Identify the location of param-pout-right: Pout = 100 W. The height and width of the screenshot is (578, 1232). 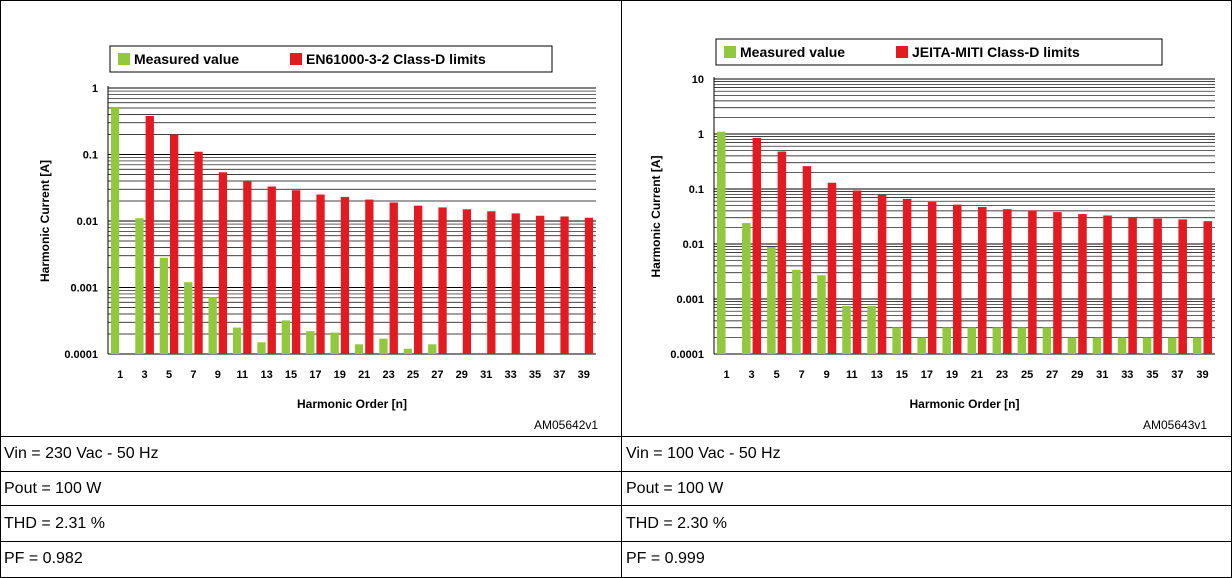
(675, 488).